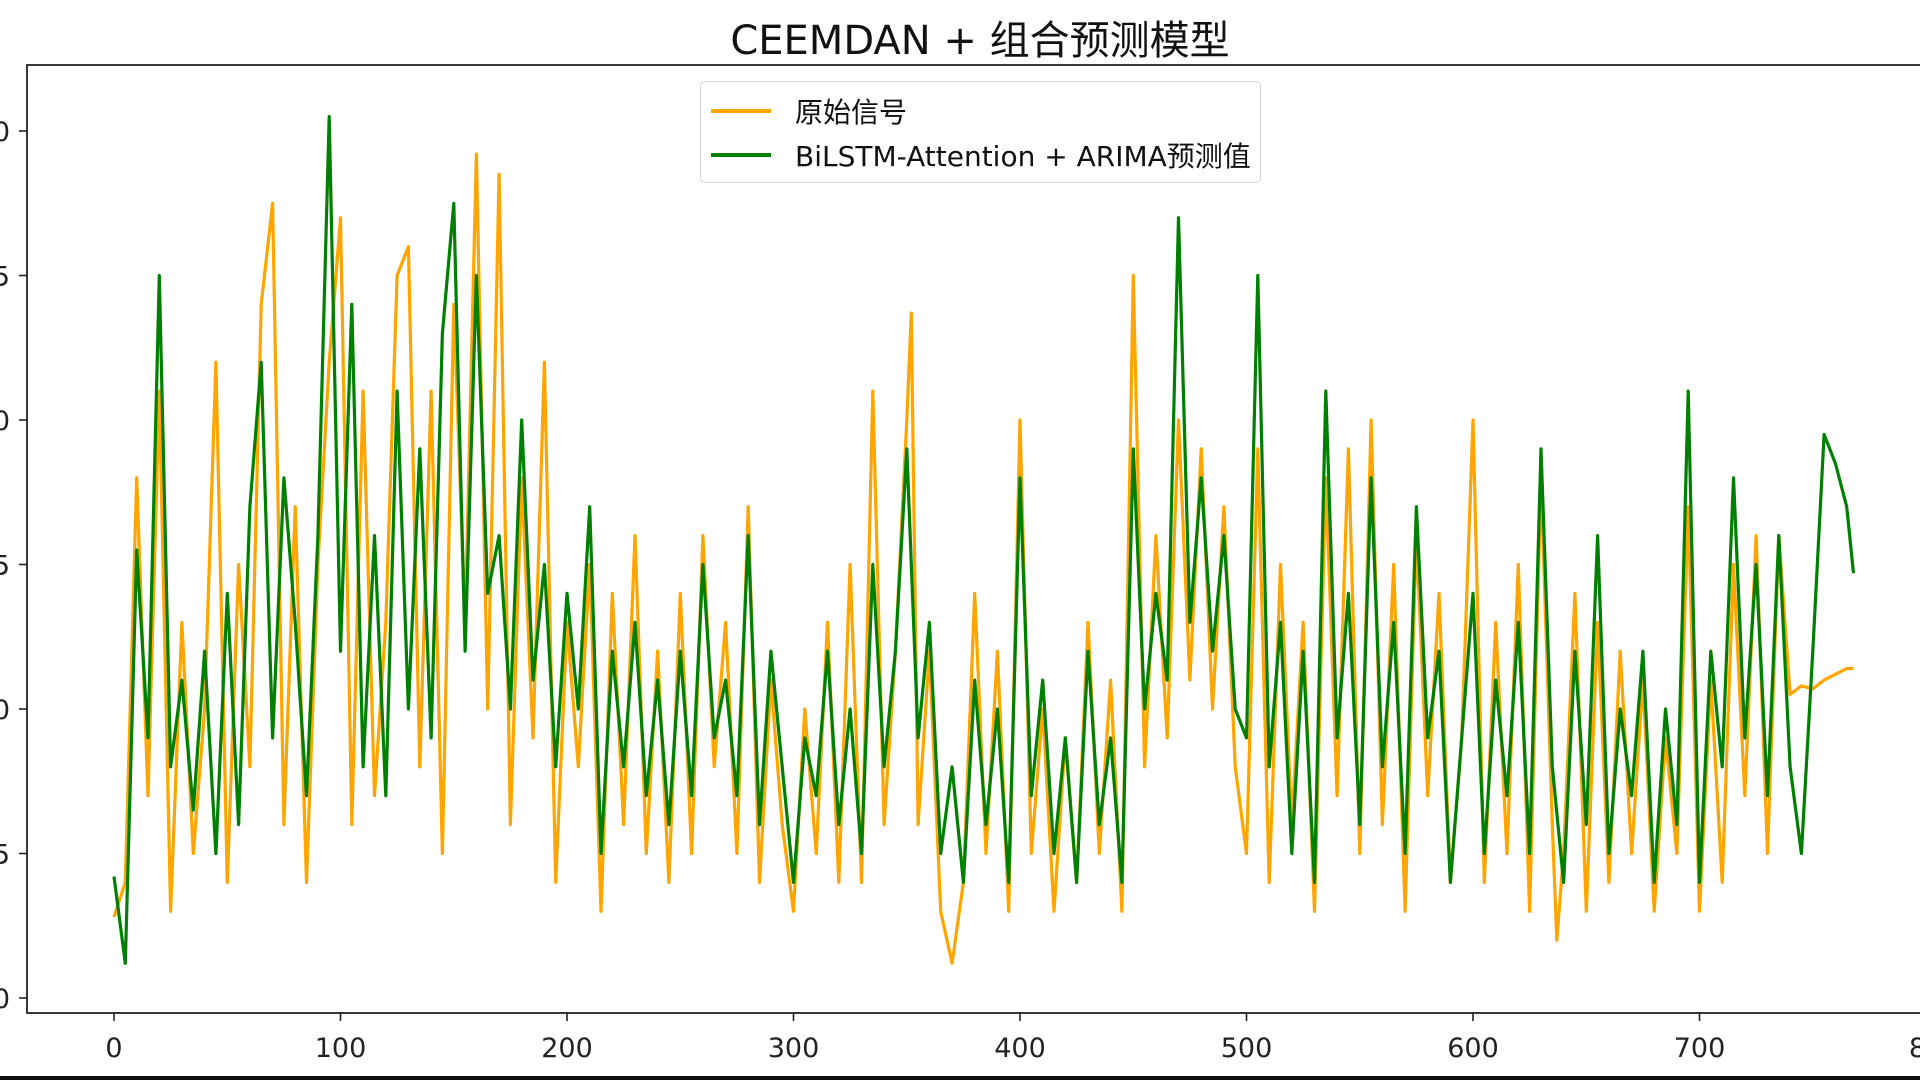  What do you see at coordinates (851, 112) in the screenshot?
I see `legend-label-original: 原始信号` at bounding box center [851, 112].